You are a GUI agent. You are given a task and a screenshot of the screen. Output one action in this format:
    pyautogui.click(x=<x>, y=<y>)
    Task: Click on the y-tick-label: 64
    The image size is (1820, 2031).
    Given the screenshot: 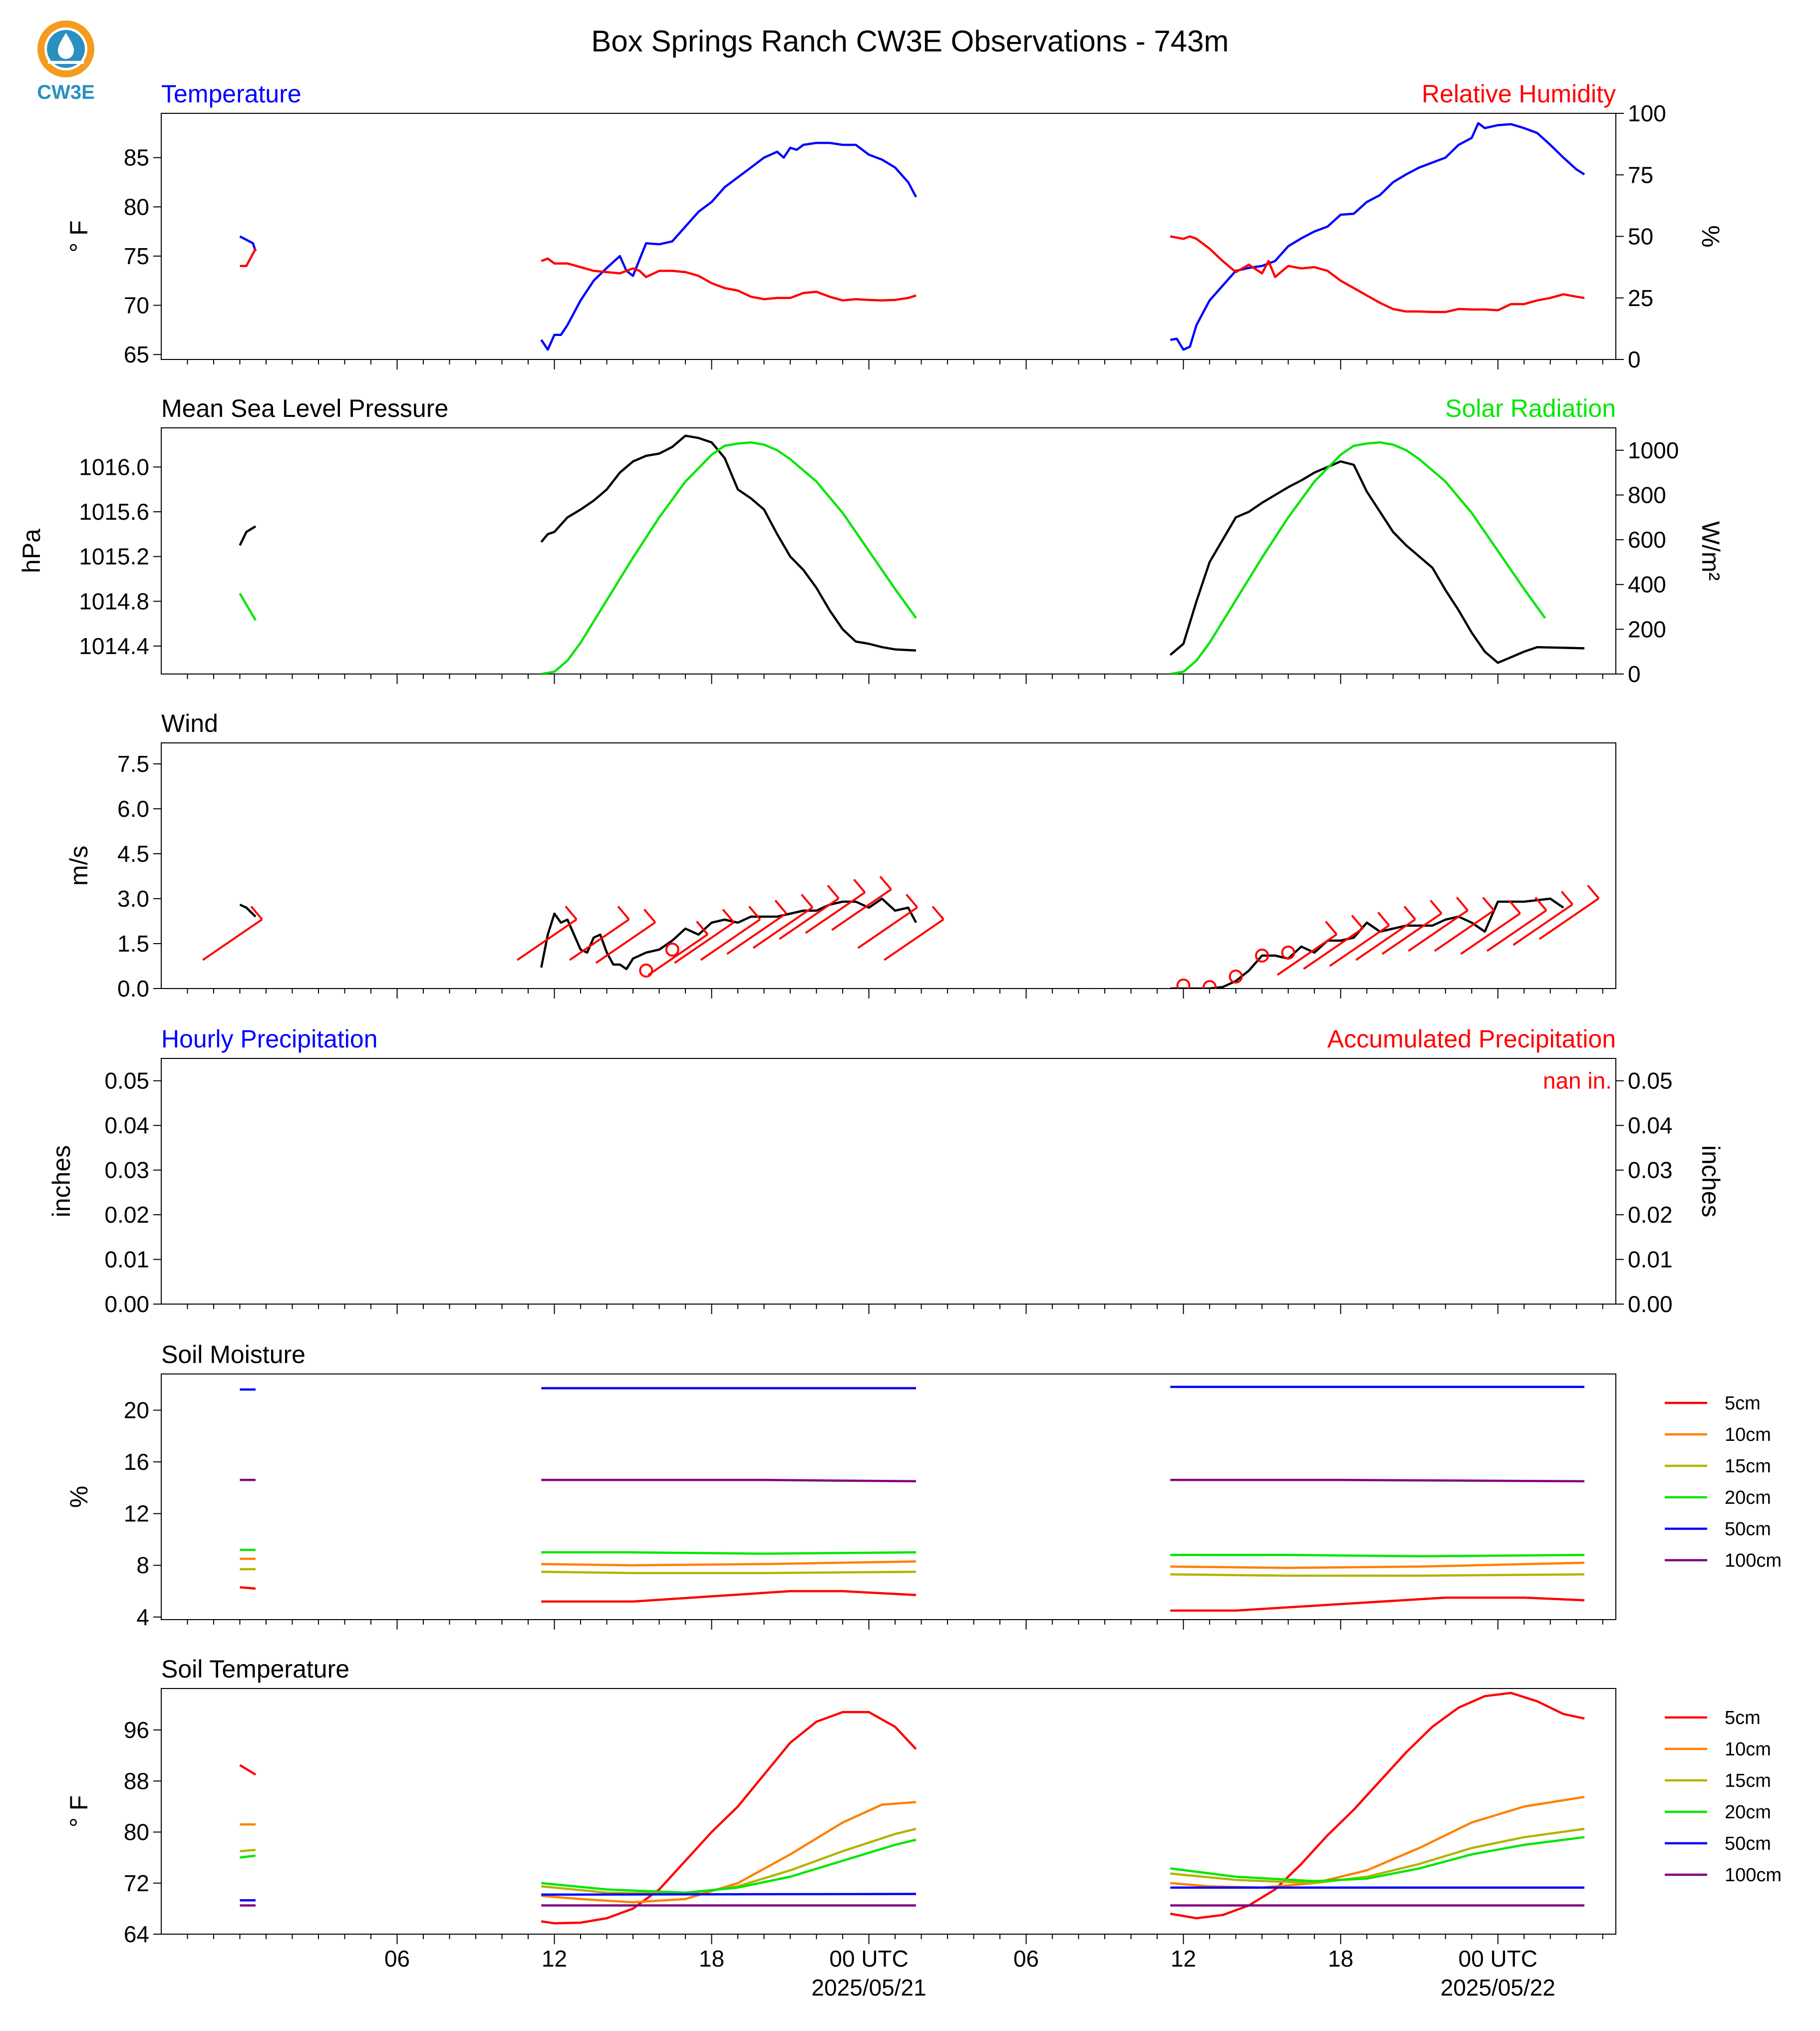 What is the action you would take?
    pyautogui.click(x=136, y=1934)
    